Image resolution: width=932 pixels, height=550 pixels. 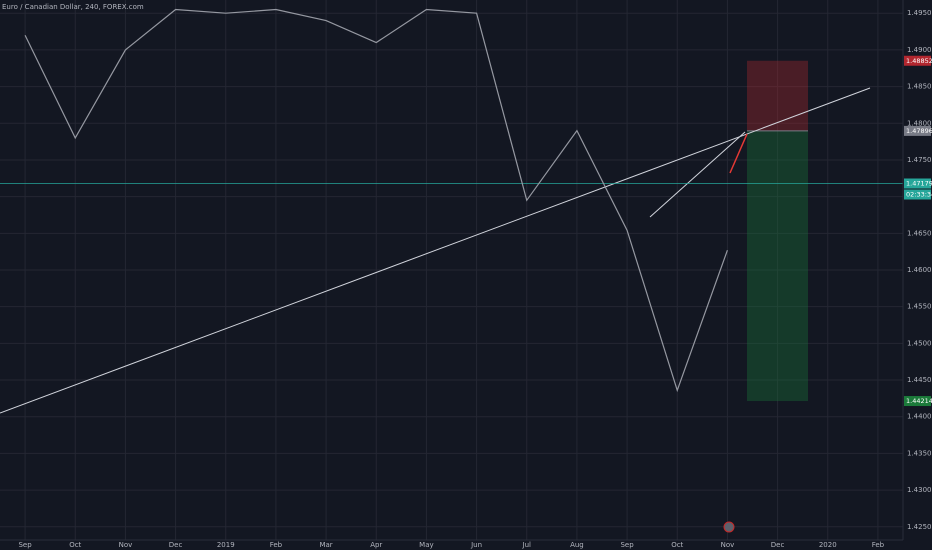 What do you see at coordinates (919, 343) in the screenshot?
I see `y-tick-label: 1.4500` at bounding box center [919, 343].